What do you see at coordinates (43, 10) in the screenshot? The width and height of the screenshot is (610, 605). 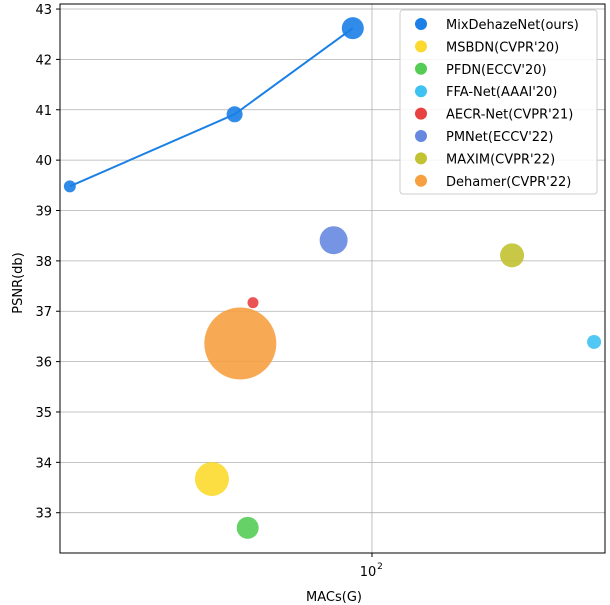 I see `y-tick-label: 43` at bounding box center [43, 10].